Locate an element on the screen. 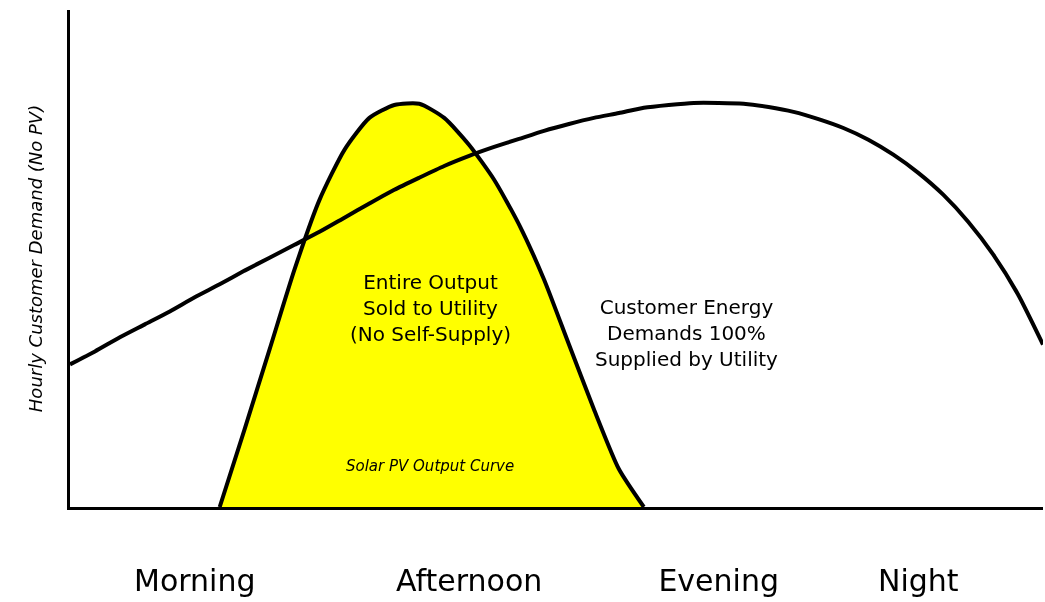 The image size is (1045, 602). x-tick-label: Morning is located at coordinates (195, 580).